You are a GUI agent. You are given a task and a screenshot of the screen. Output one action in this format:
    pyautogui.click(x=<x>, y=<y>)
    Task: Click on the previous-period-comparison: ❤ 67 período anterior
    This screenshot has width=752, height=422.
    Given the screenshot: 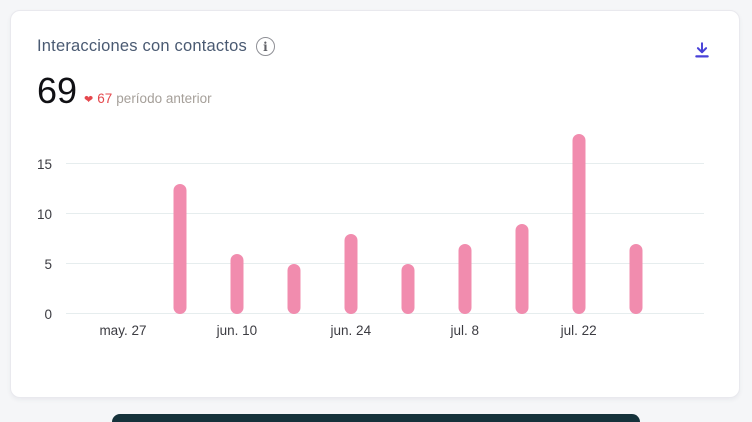 What is the action you would take?
    pyautogui.click(x=148, y=98)
    